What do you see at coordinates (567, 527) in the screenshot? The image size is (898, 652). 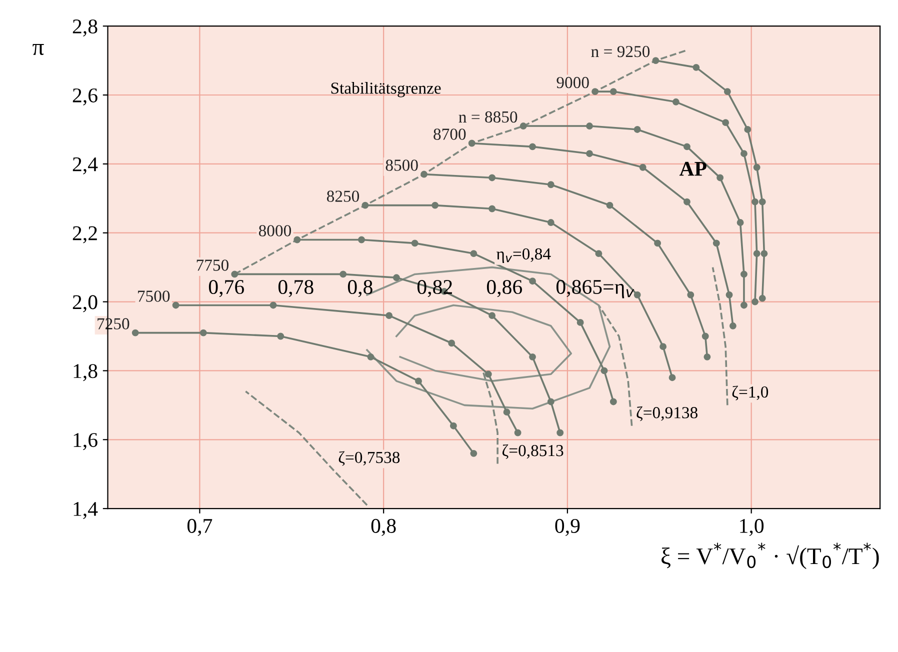 I see `x-tick-label: 0,9` at bounding box center [567, 527].